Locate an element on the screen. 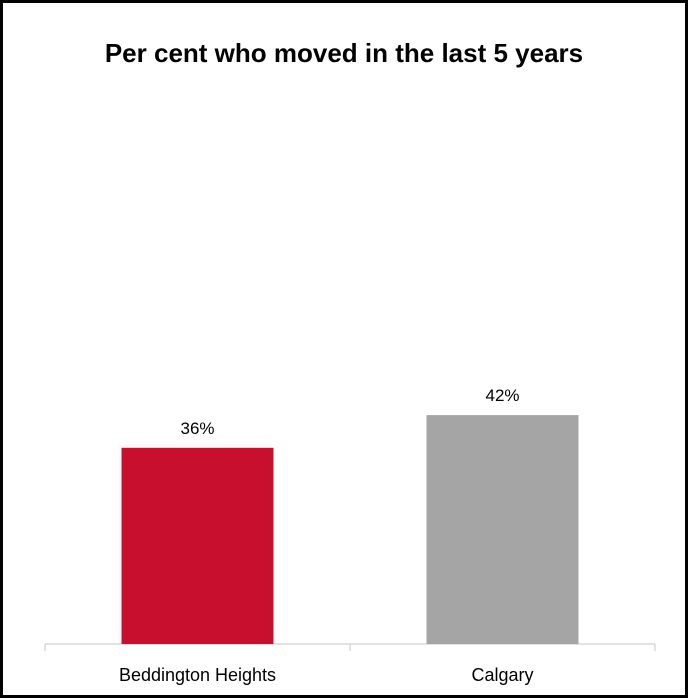 This screenshot has height=698, width=688. chart-title: Per cent who moved in the last 5 years is located at coordinates (344, 53).